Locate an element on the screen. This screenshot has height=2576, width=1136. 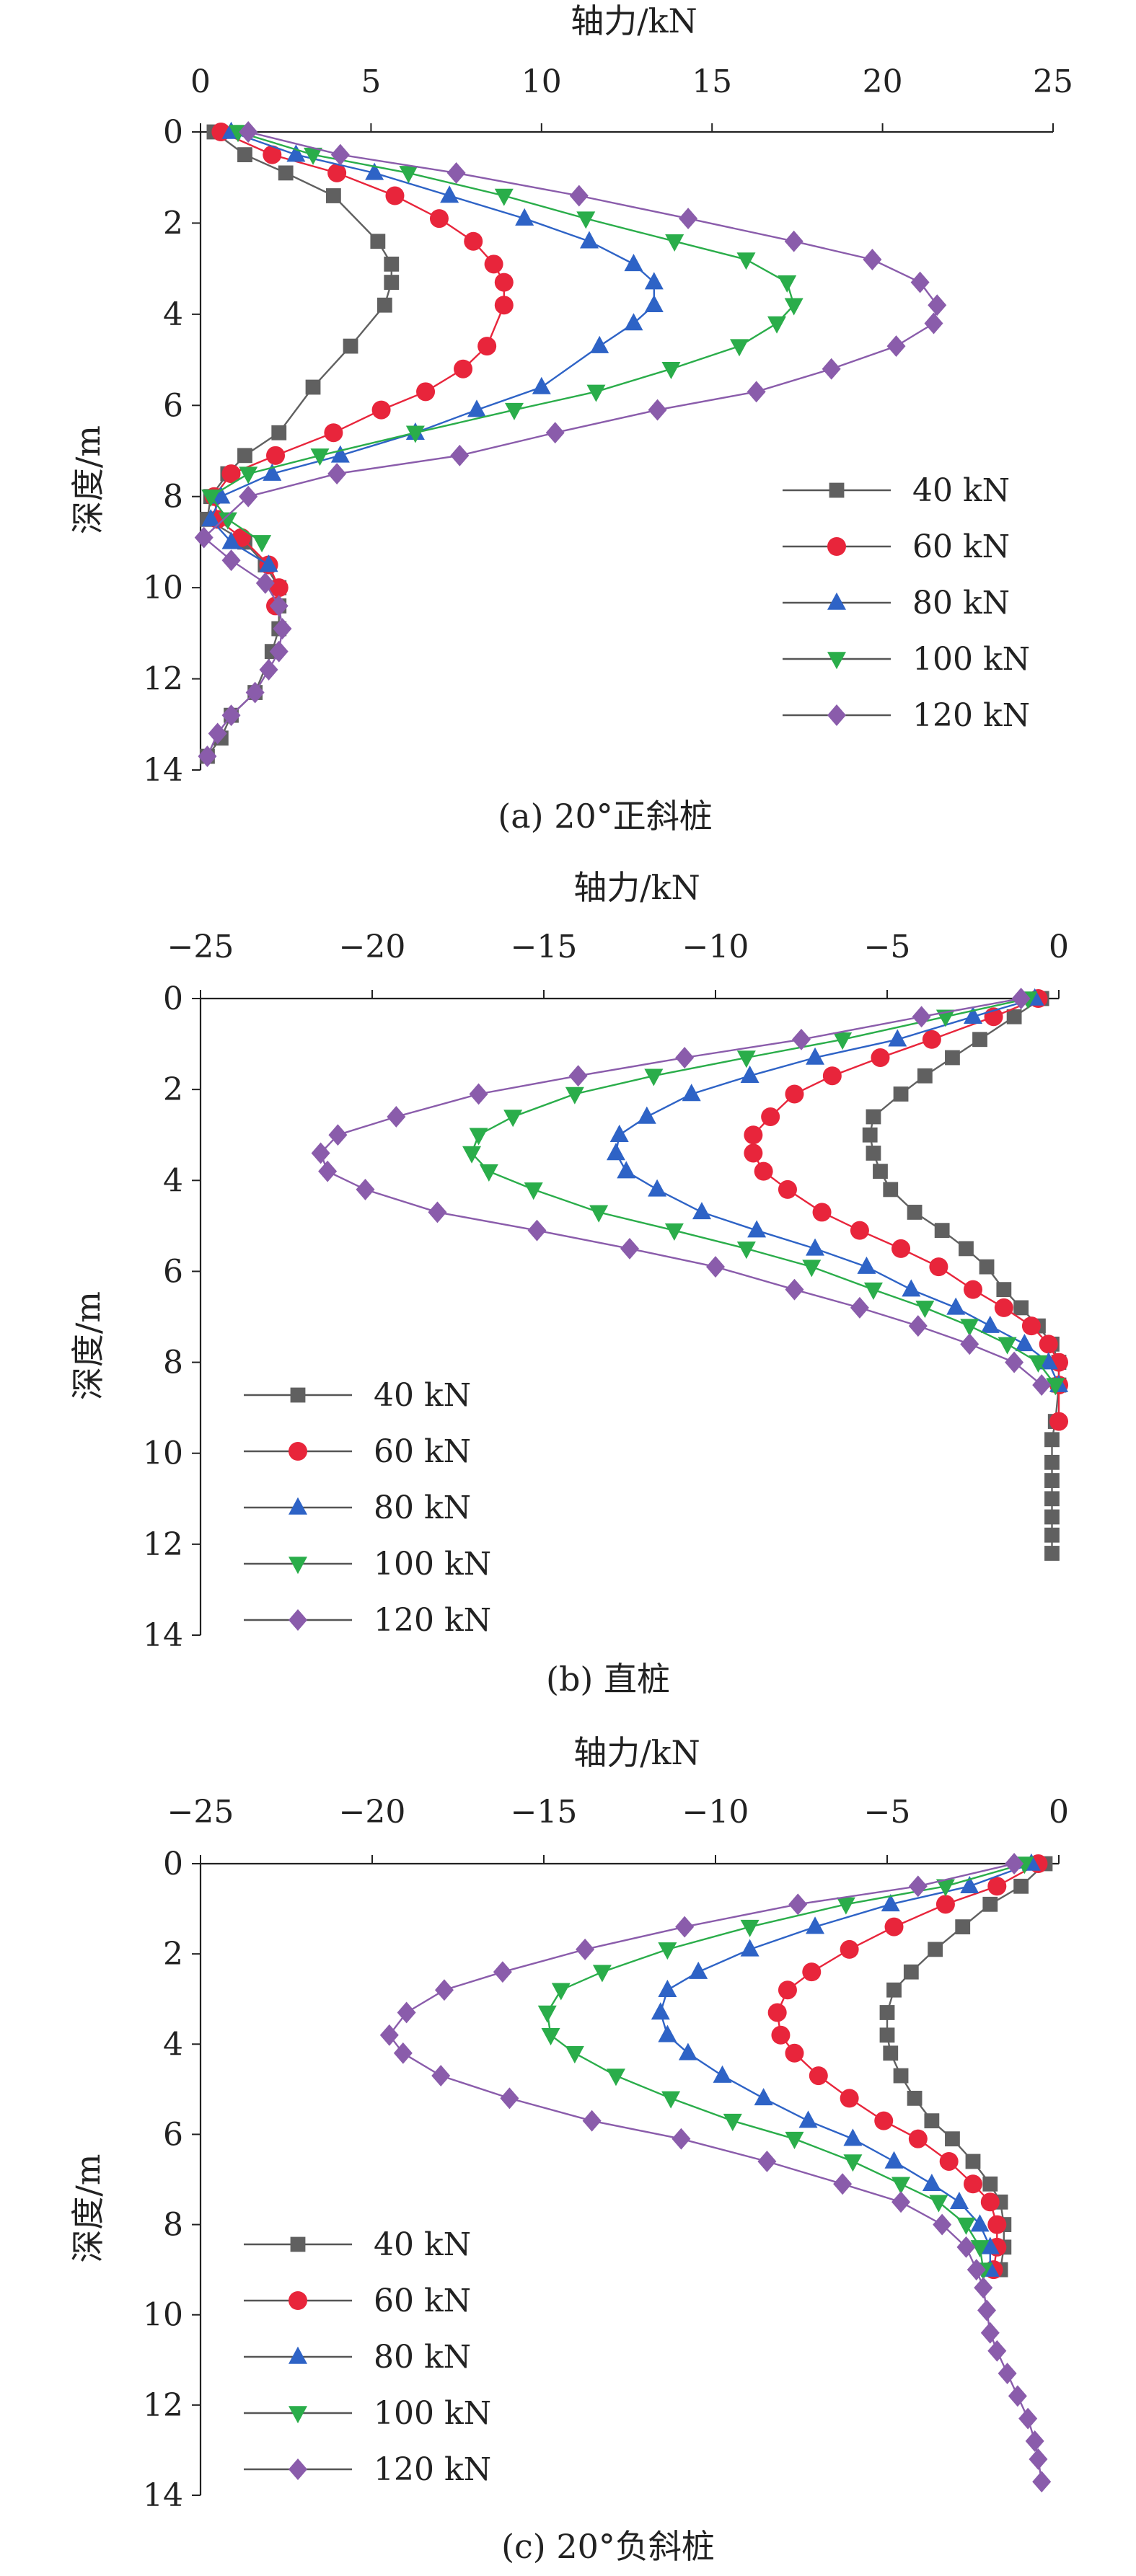
legend-label-40-kn: 40 kN is located at coordinates (961, 490).